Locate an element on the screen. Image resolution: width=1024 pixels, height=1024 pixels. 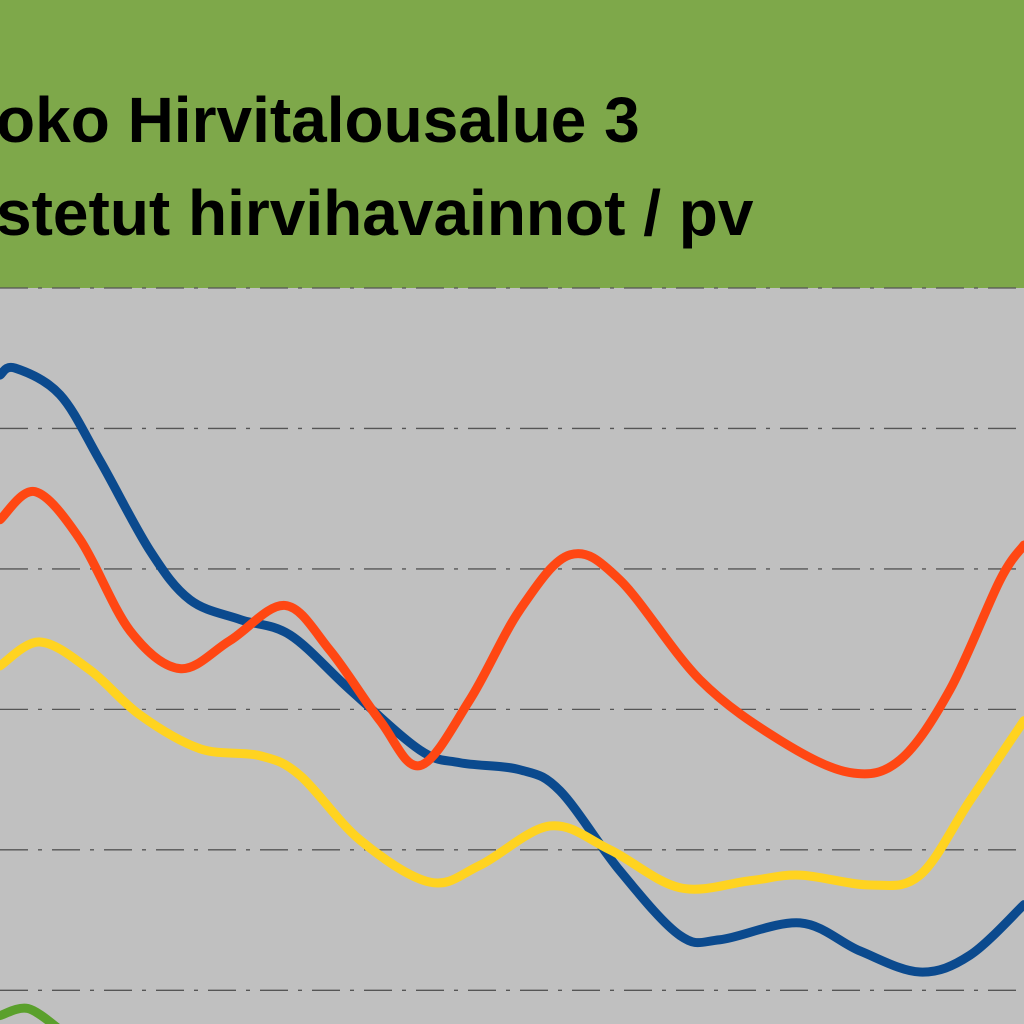
chart-title: oko Hirvitalousalue 3 is located at coordinates (320, 120).